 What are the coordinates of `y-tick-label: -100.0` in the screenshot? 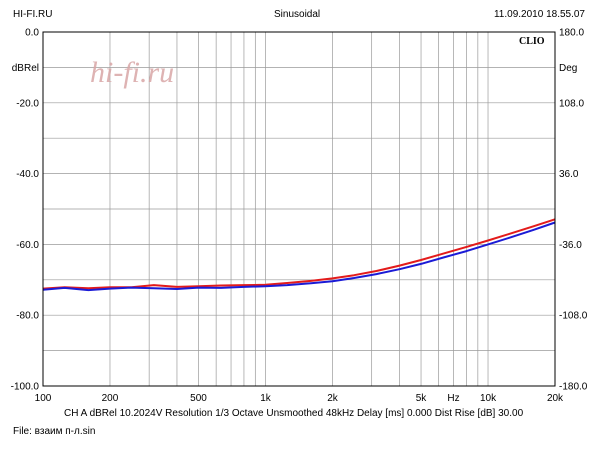 It's located at (25, 387).